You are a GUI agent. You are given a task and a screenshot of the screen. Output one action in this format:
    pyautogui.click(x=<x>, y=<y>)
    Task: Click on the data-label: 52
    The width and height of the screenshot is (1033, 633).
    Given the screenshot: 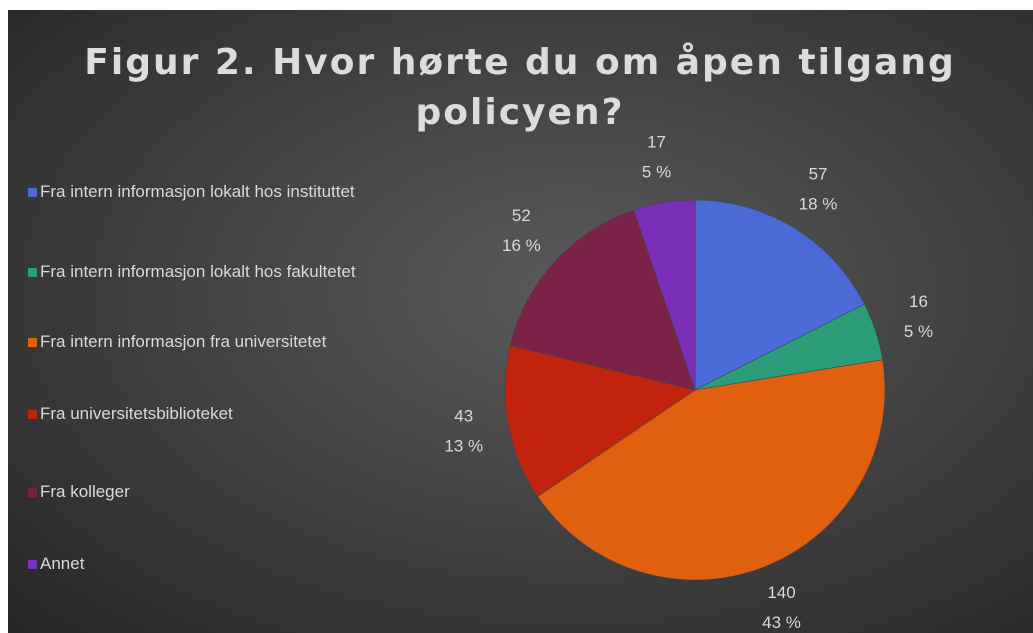 What is the action you would take?
    pyautogui.click(x=521, y=215)
    